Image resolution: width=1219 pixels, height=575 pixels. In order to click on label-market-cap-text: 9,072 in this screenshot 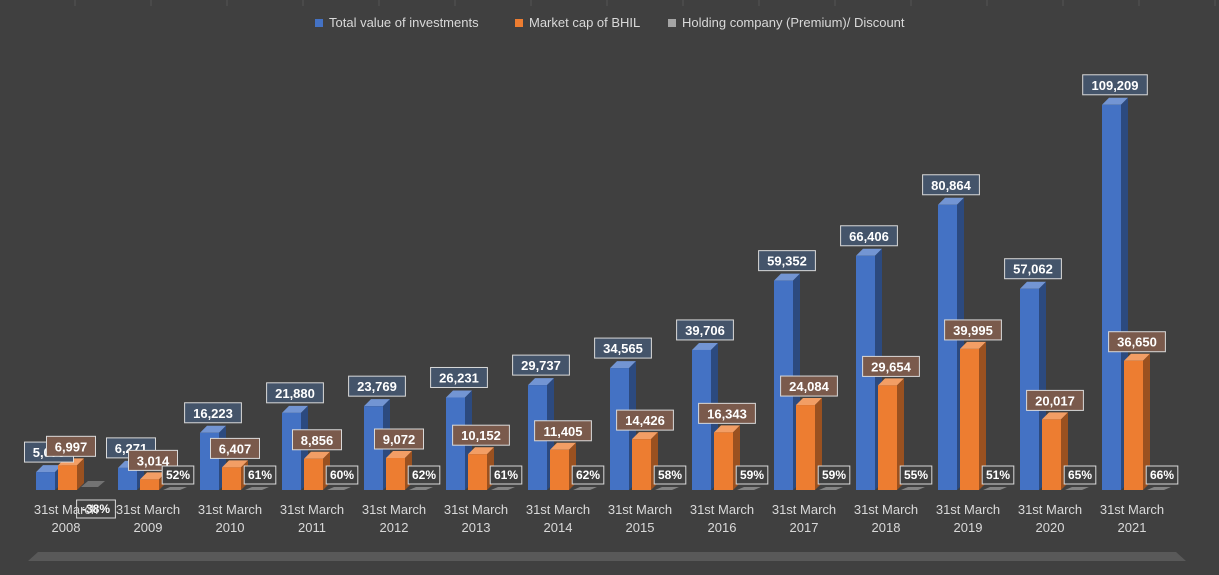, I will do `click(399, 439)`.